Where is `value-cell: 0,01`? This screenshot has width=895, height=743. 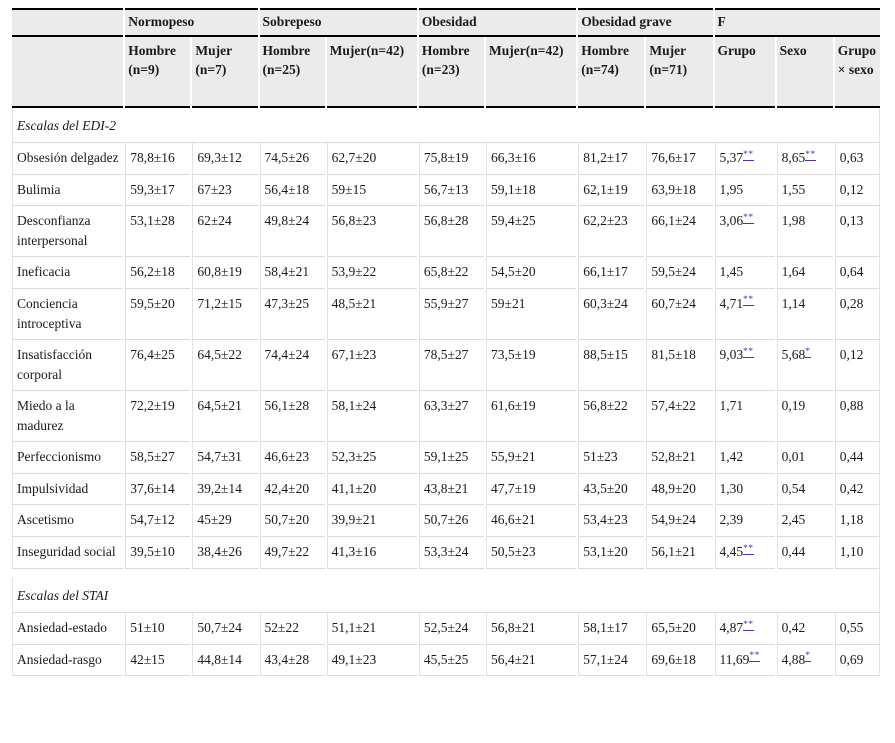
value-cell: 0,01 is located at coordinates (804, 458).